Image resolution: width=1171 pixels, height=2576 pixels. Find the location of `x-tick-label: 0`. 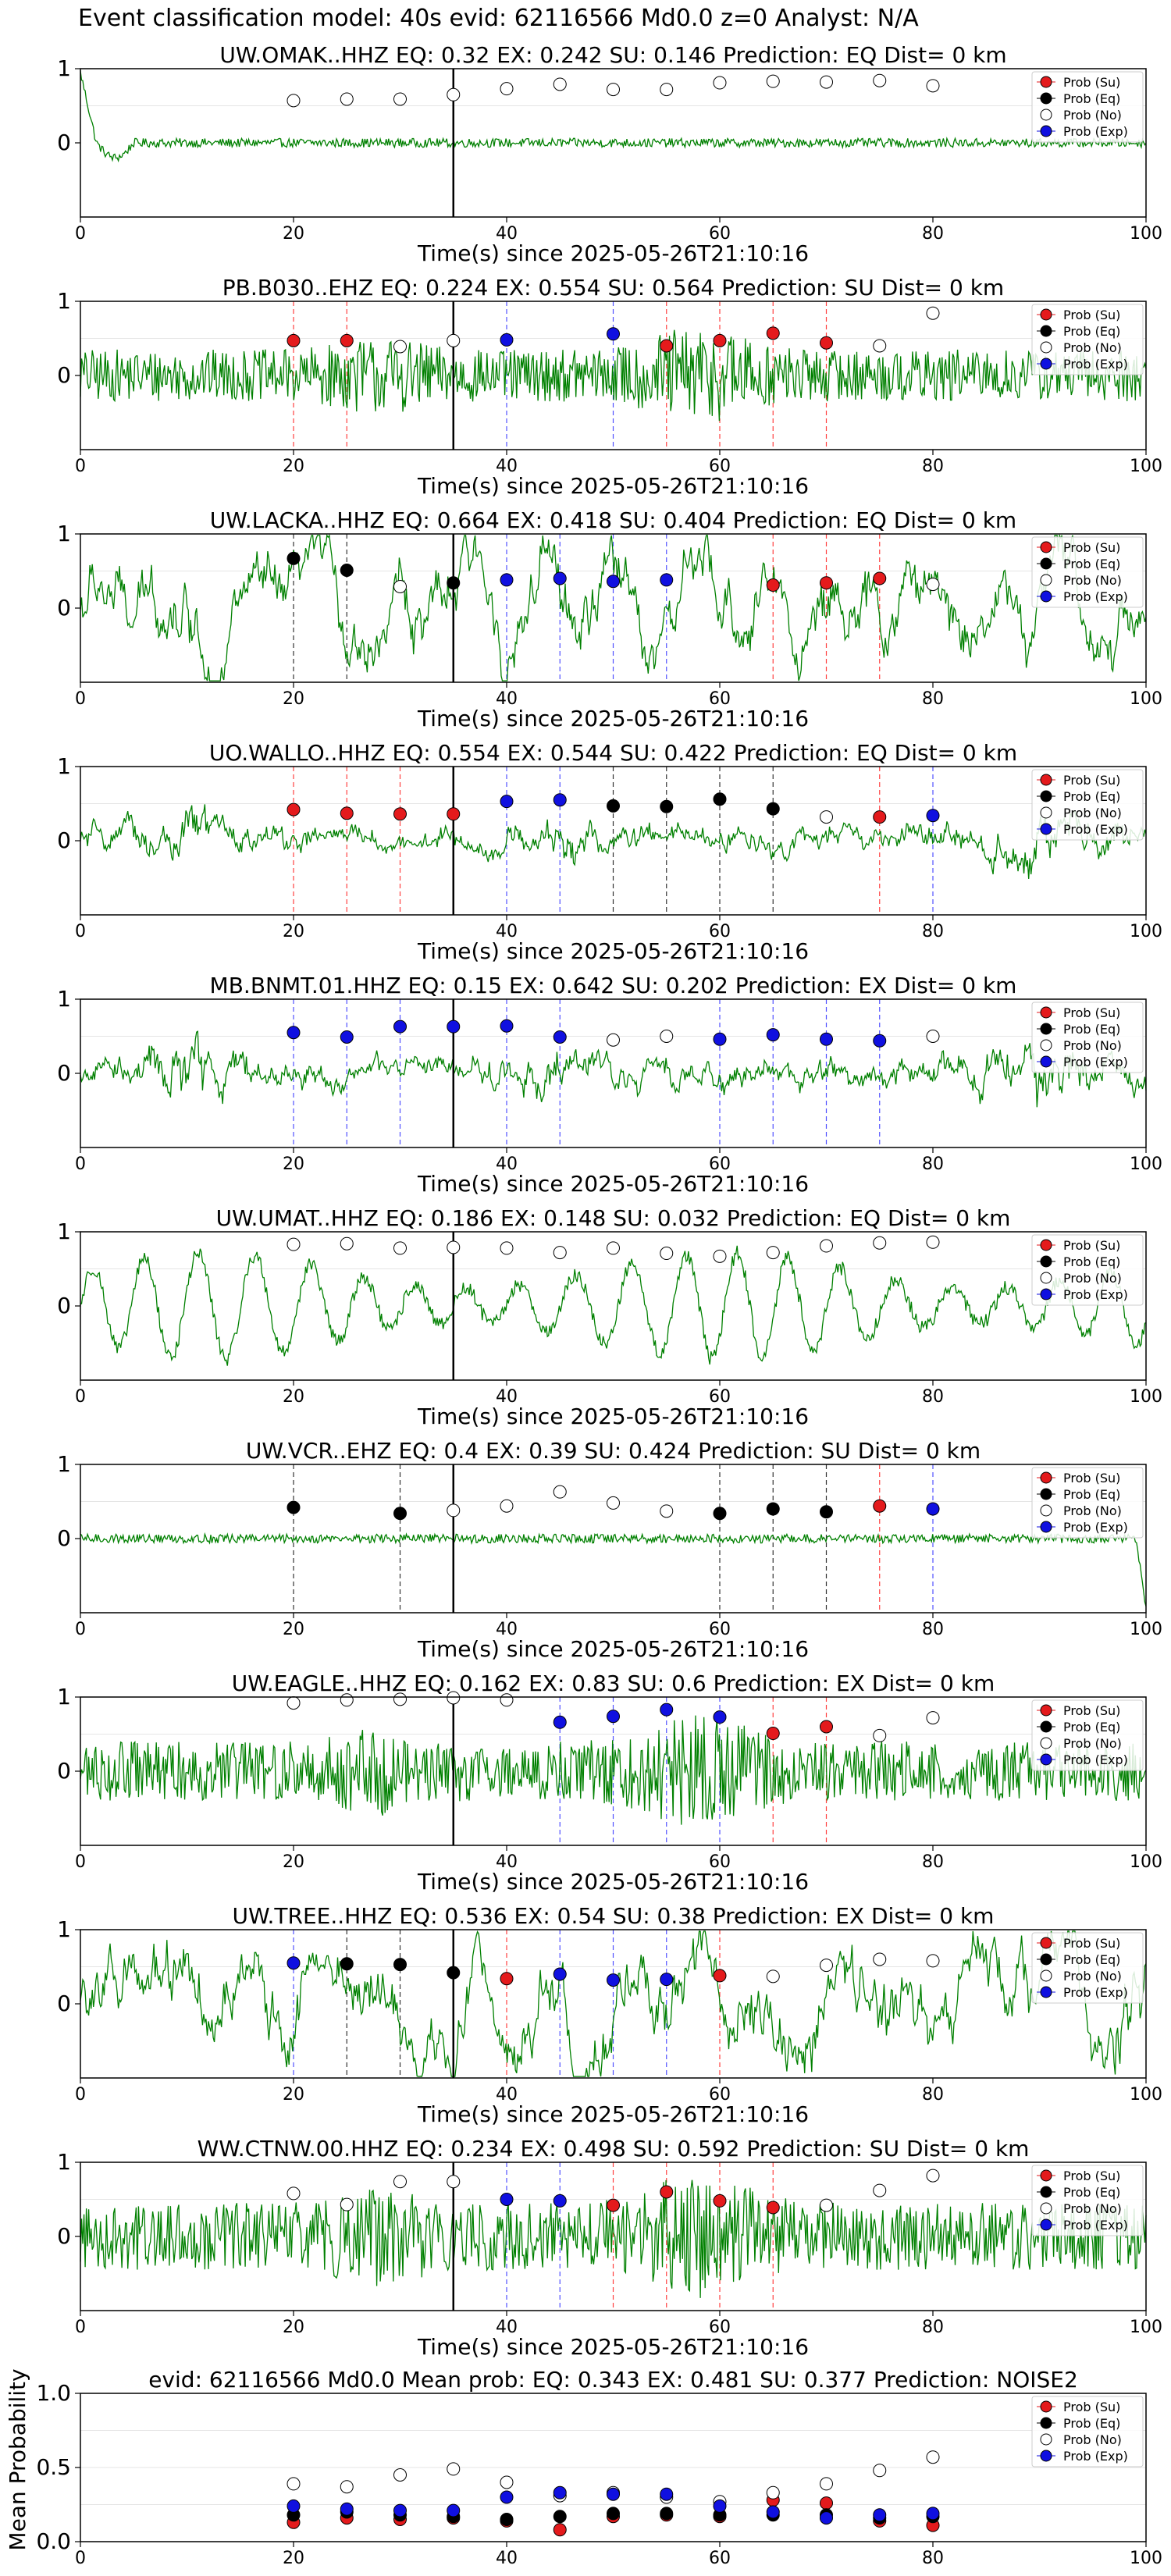

x-tick-label: 0 is located at coordinates (80, 466).